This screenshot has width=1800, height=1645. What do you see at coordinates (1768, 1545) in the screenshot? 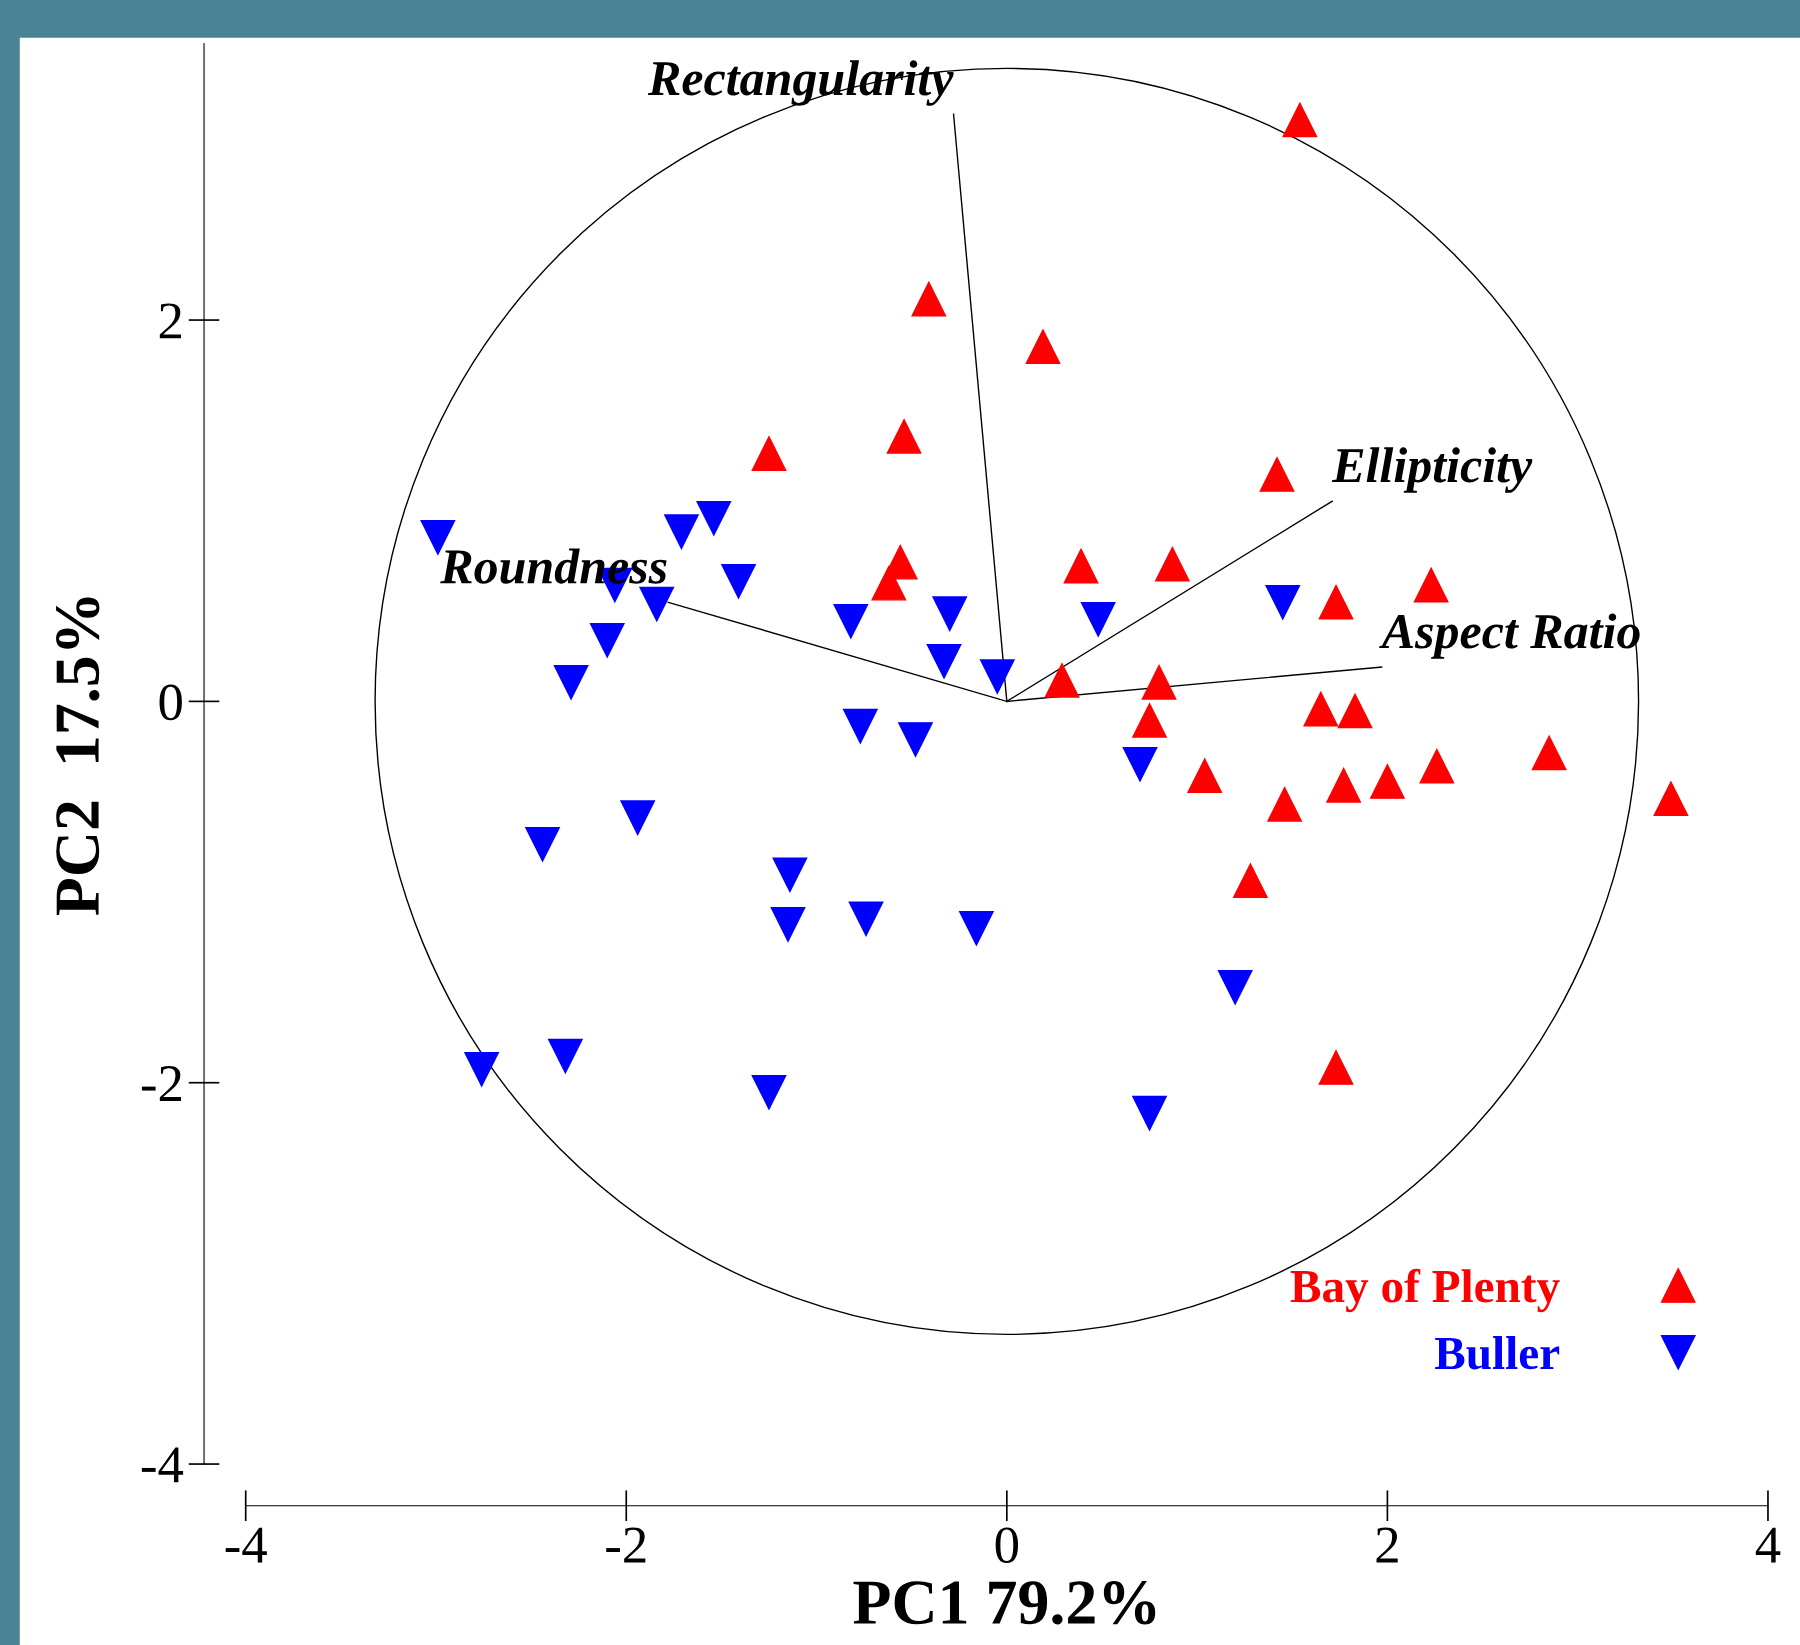
I see `x-tick-label: 4` at bounding box center [1768, 1545].